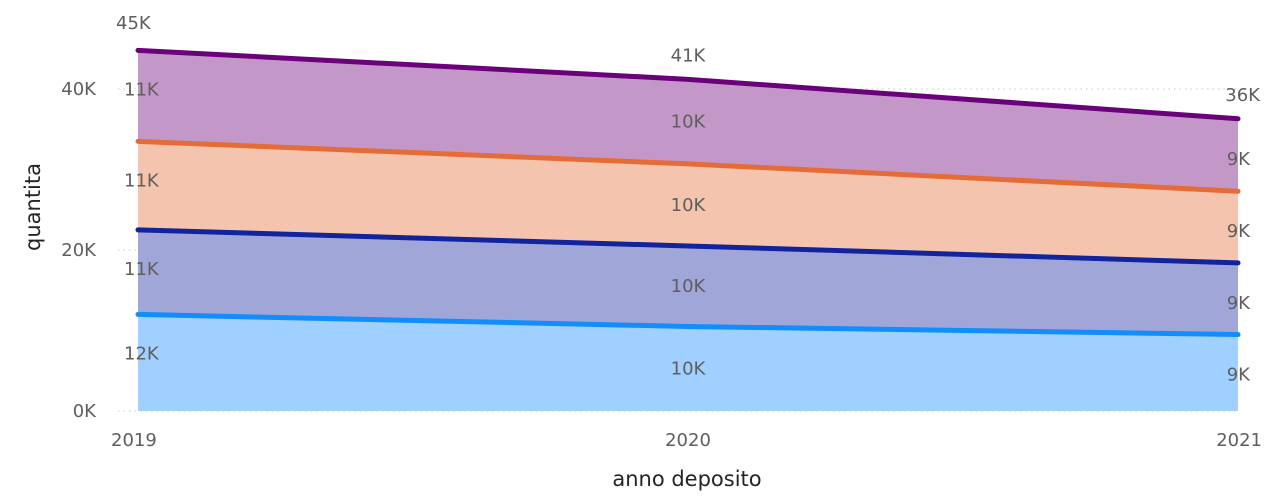 The width and height of the screenshot is (1264, 496). What do you see at coordinates (1239, 440) in the screenshot?
I see `x-tick-label: 2021` at bounding box center [1239, 440].